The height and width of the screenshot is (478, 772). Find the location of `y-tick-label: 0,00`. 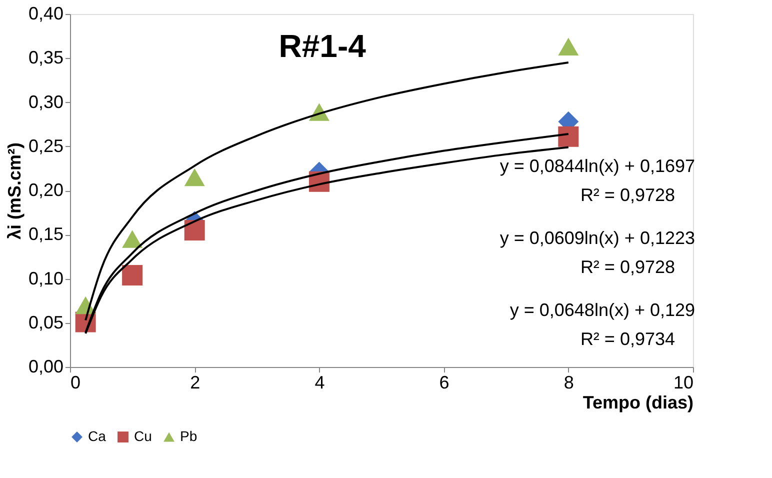

y-tick-label: 0,00 is located at coordinates (46, 366).